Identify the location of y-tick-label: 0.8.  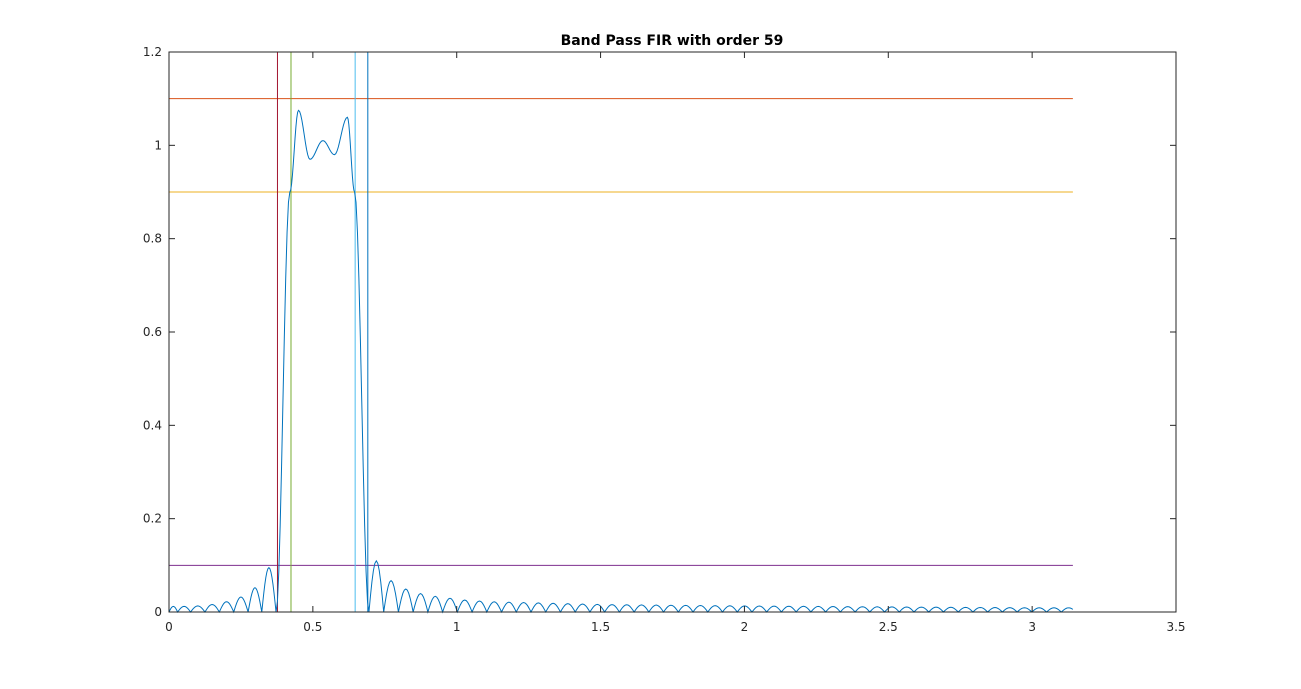
(152, 239).